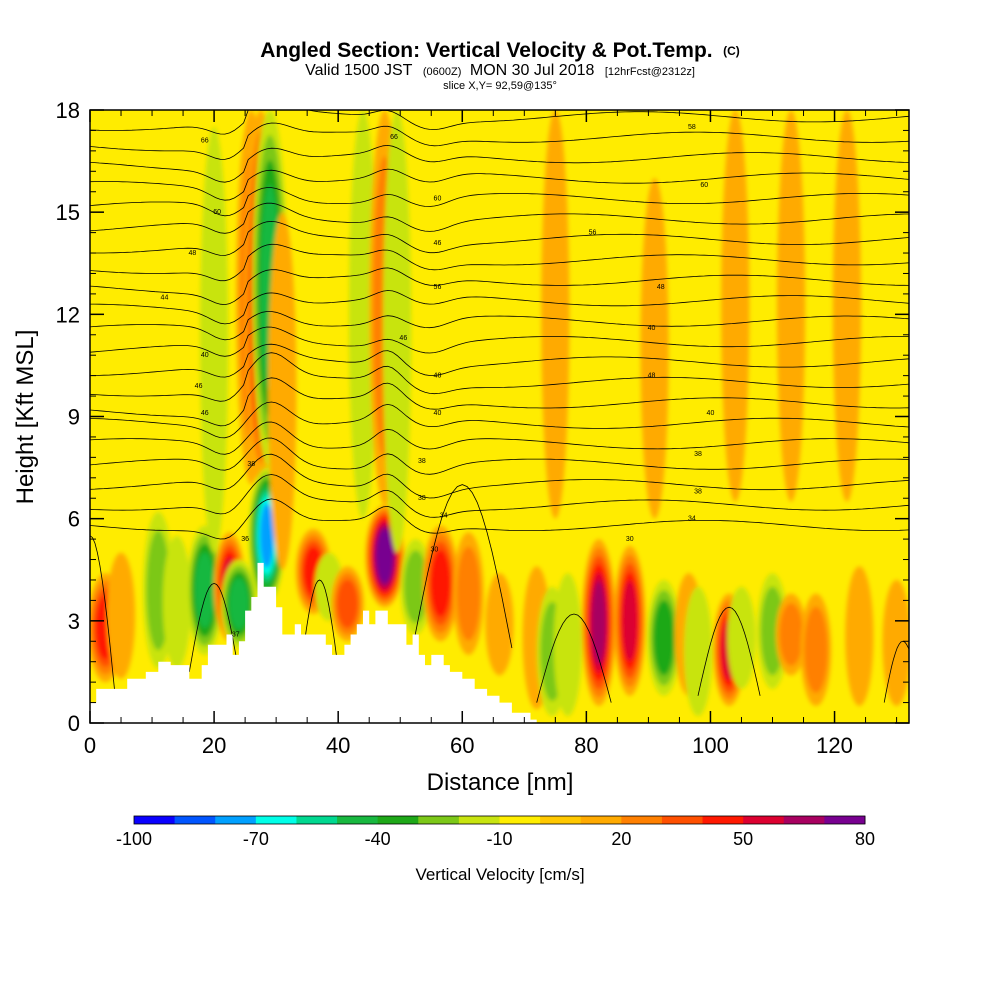  I want to click on colorbar-tick-label: 50, so click(743, 839).